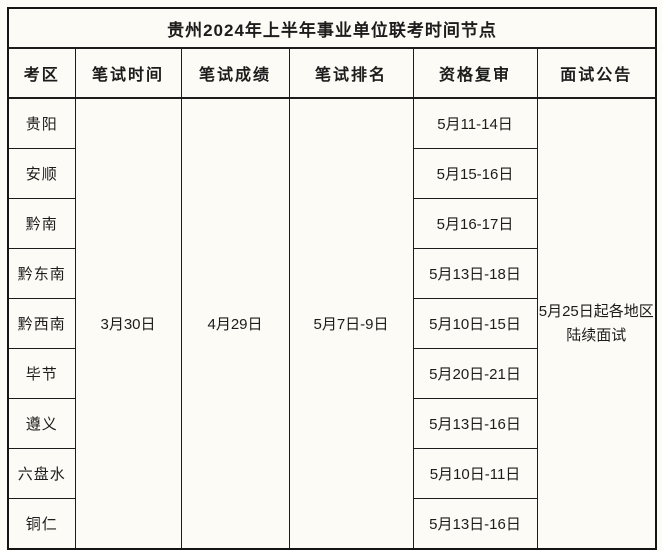 The image size is (662, 550). What do you see at coordinates (41, 73) in the screenshot?
I see `col-header-region: 考区` at bounding box center [41, 73].